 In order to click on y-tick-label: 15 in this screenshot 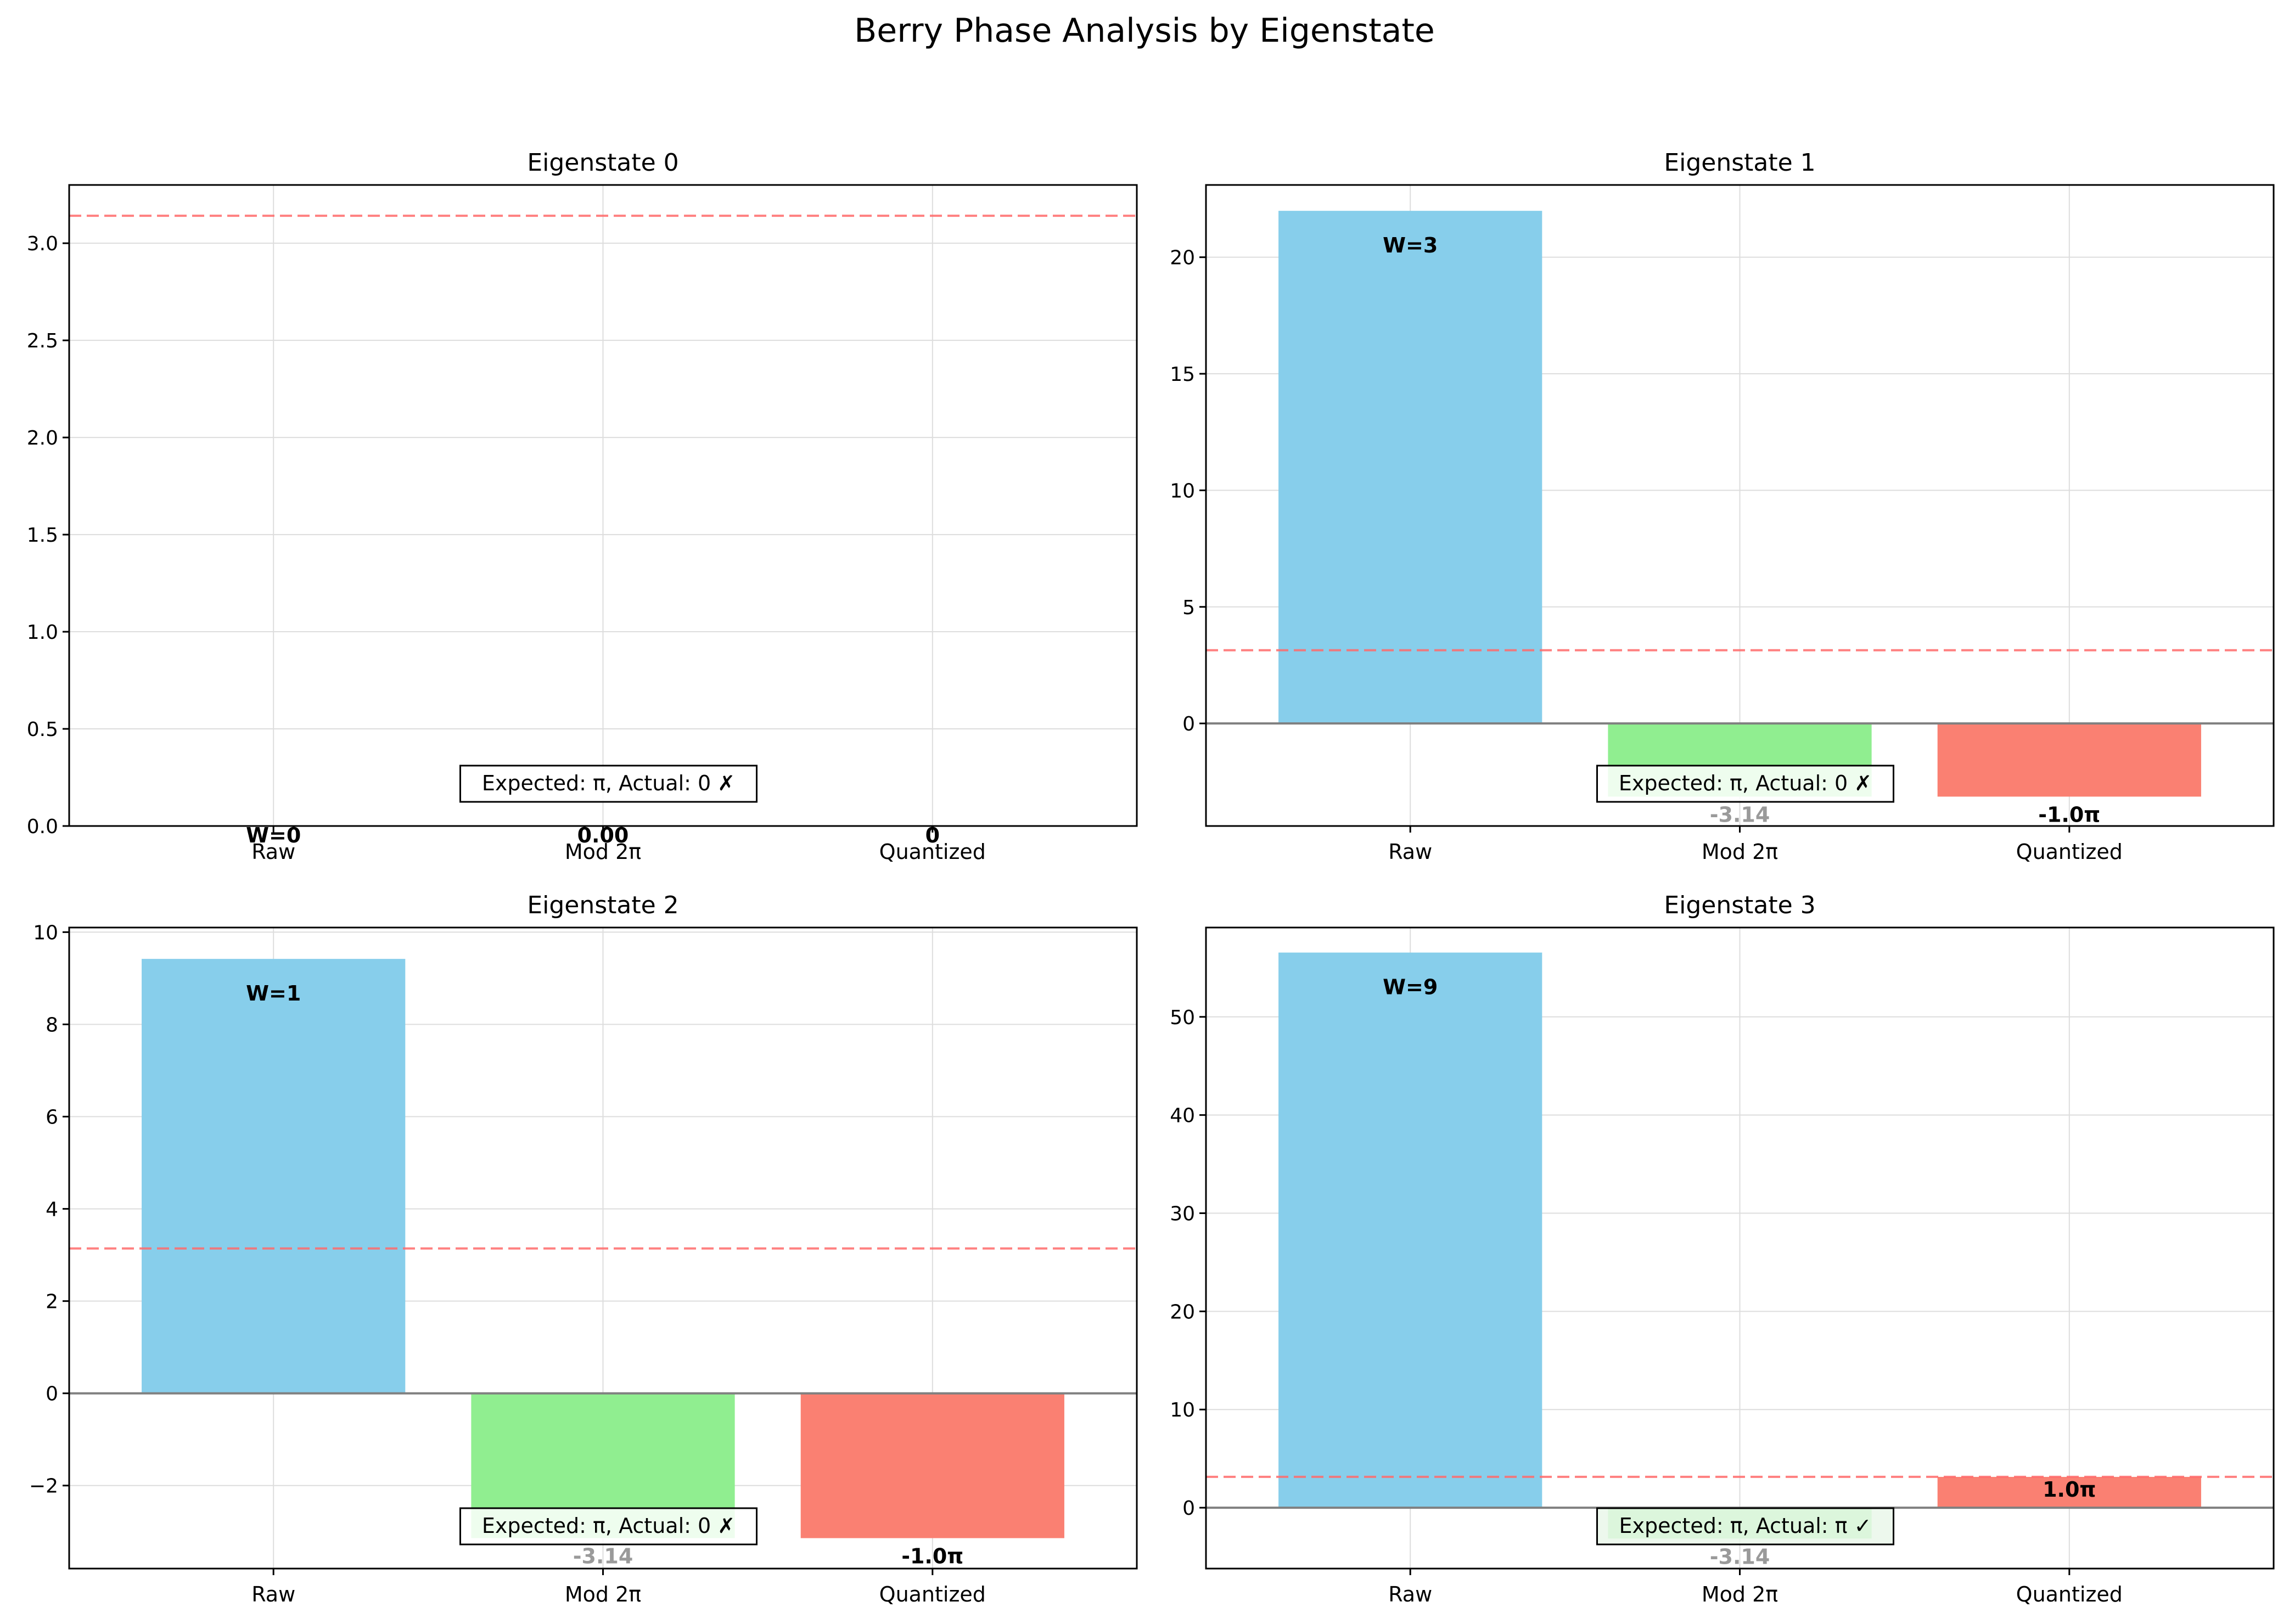, I will do `click(1182, 374)`.